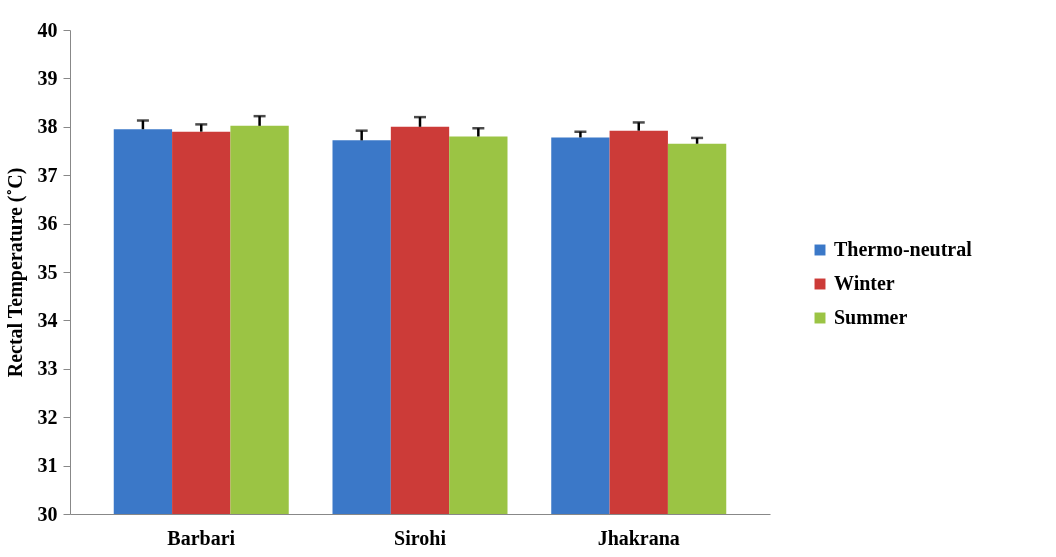 The width and height of the screenshot is (1056, 557). What do you see at coordinates (420, 537) in the screenshot?
I see `x-tick-label: Sirohi` at bounding box center [420, 537].